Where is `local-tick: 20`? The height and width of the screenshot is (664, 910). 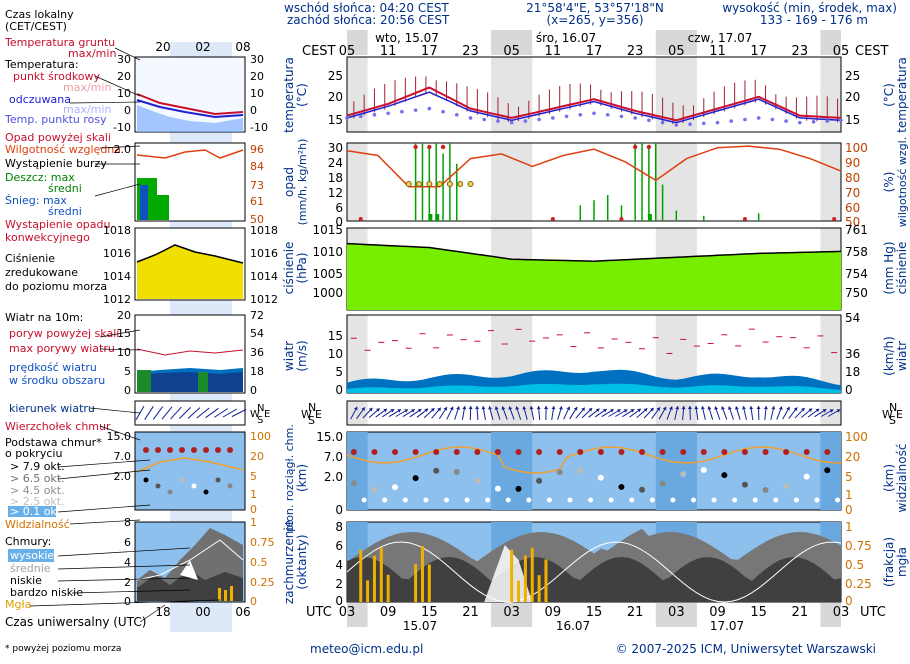 local-tick: 20 is located at coordinates (162, 47).